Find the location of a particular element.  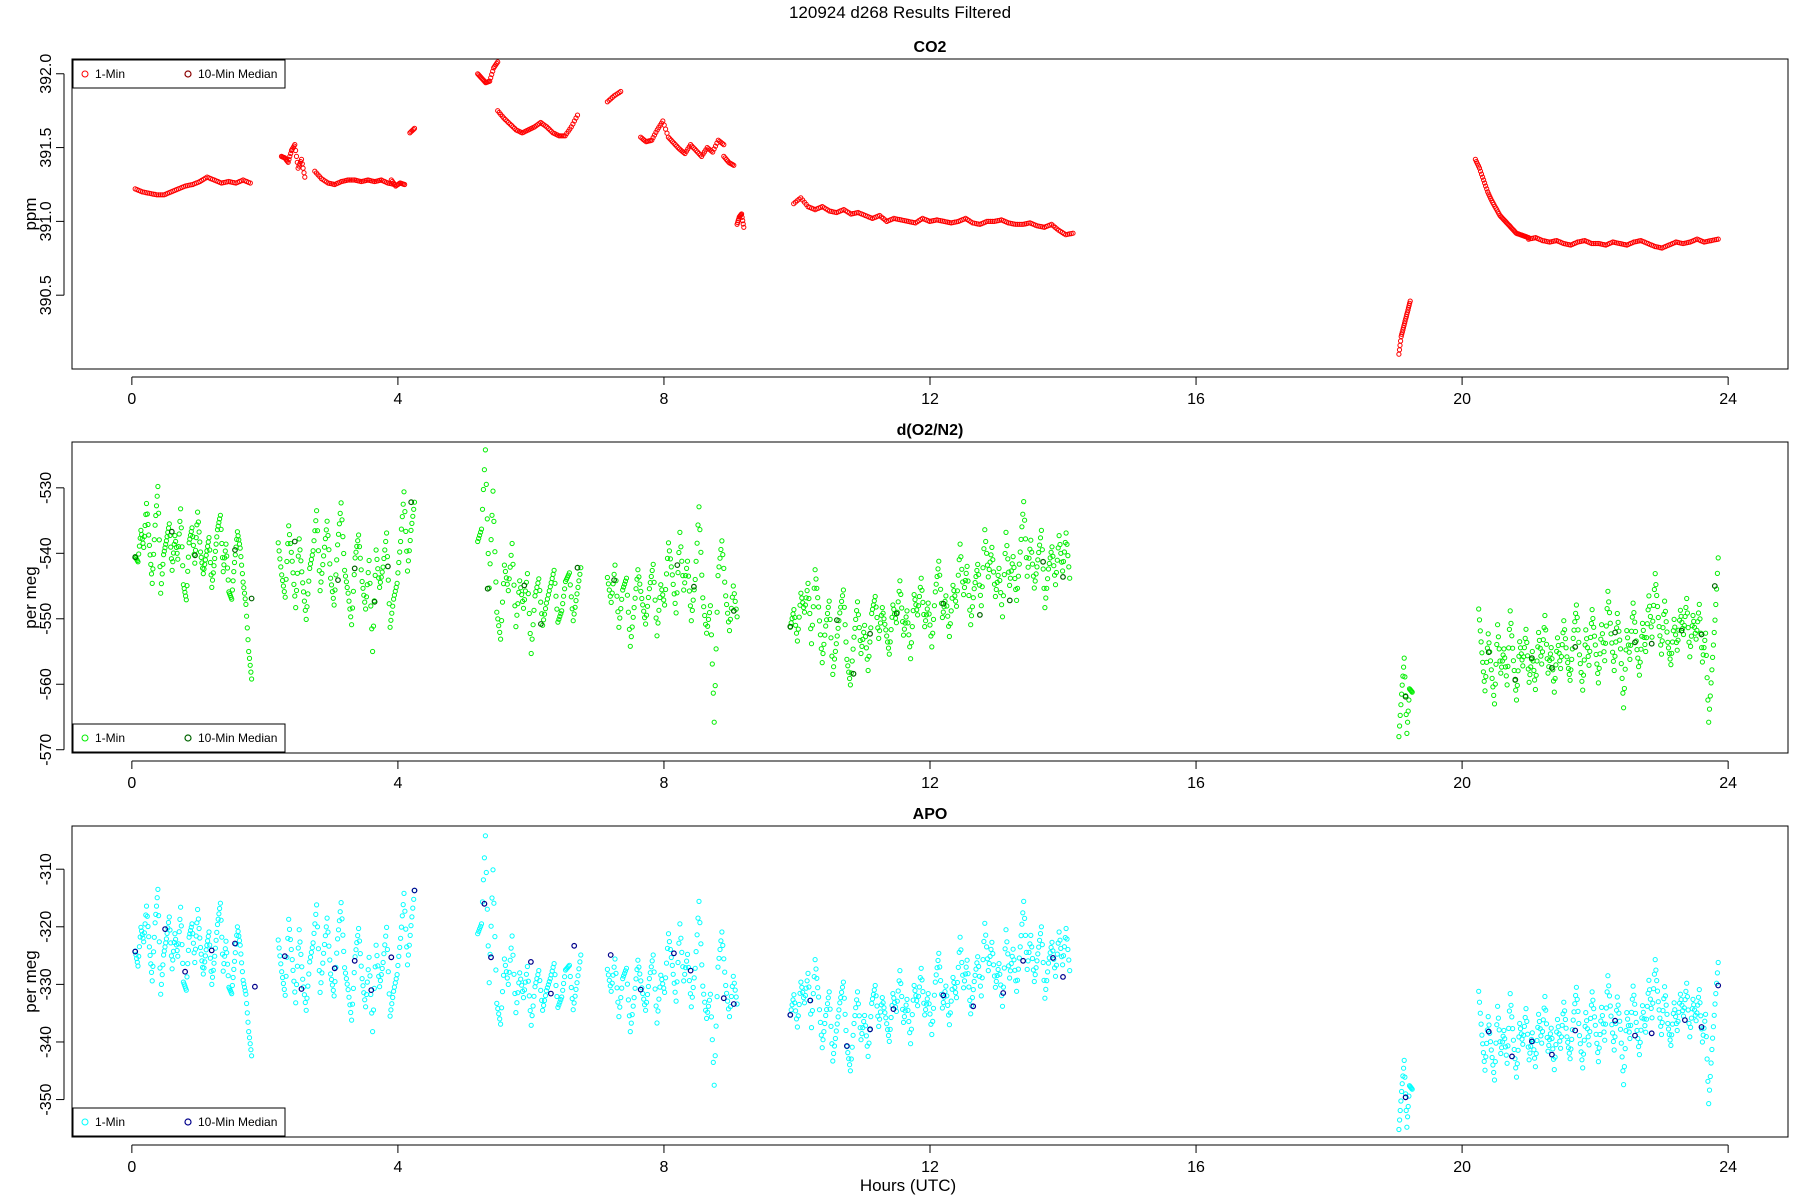

legend: 1-Min 10-Min Median is located at coordinates (179, 738).